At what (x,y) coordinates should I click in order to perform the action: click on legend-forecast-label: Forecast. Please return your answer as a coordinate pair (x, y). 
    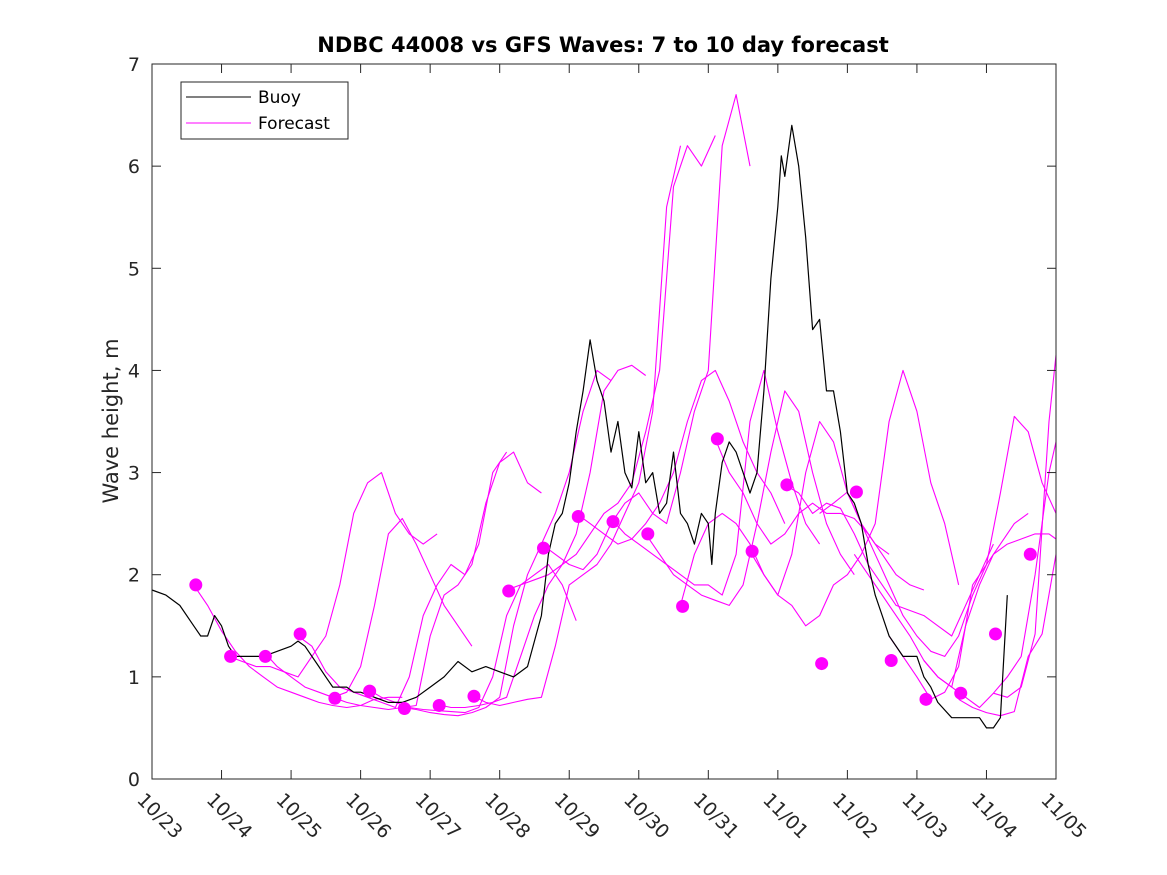
    Looking at the image, I should click on (294, 124).